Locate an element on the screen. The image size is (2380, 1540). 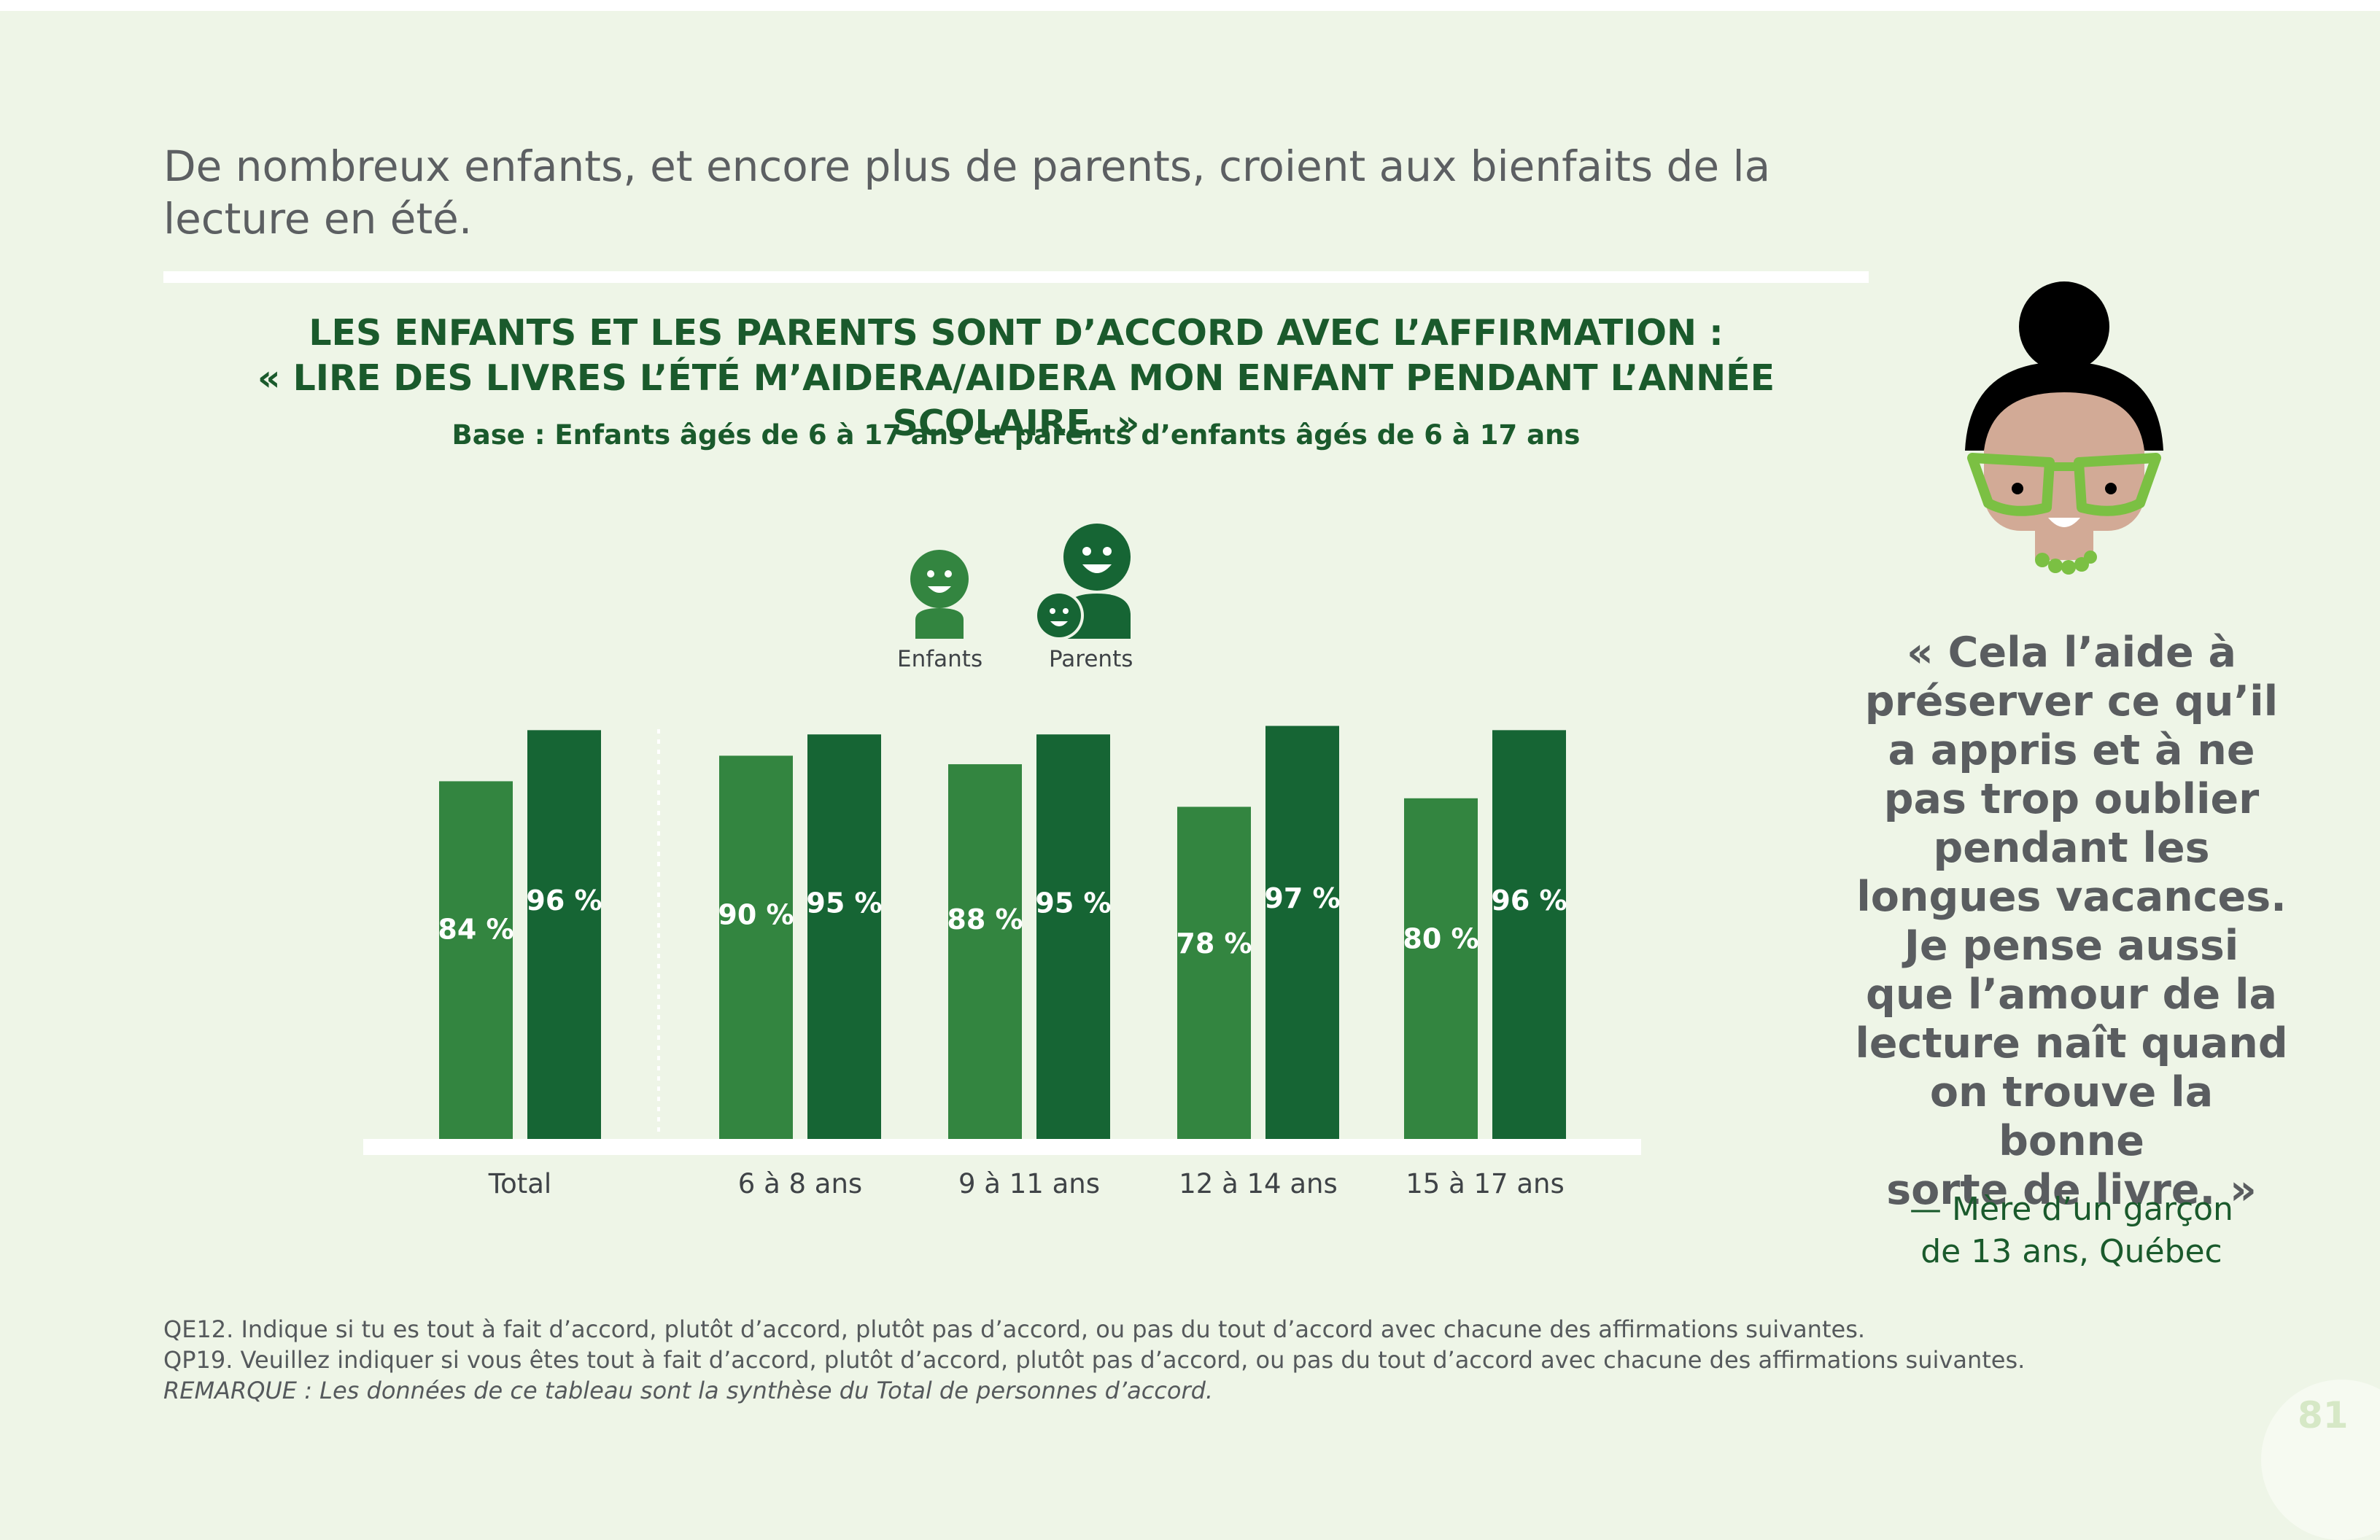
quote-line: longues vacances. is located at coordinates (2071, 897).